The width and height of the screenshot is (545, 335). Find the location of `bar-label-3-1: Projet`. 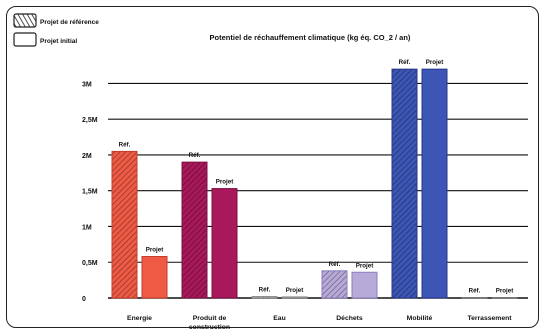

bar-label-3-1: Projet is located at coordinates (365, 265).